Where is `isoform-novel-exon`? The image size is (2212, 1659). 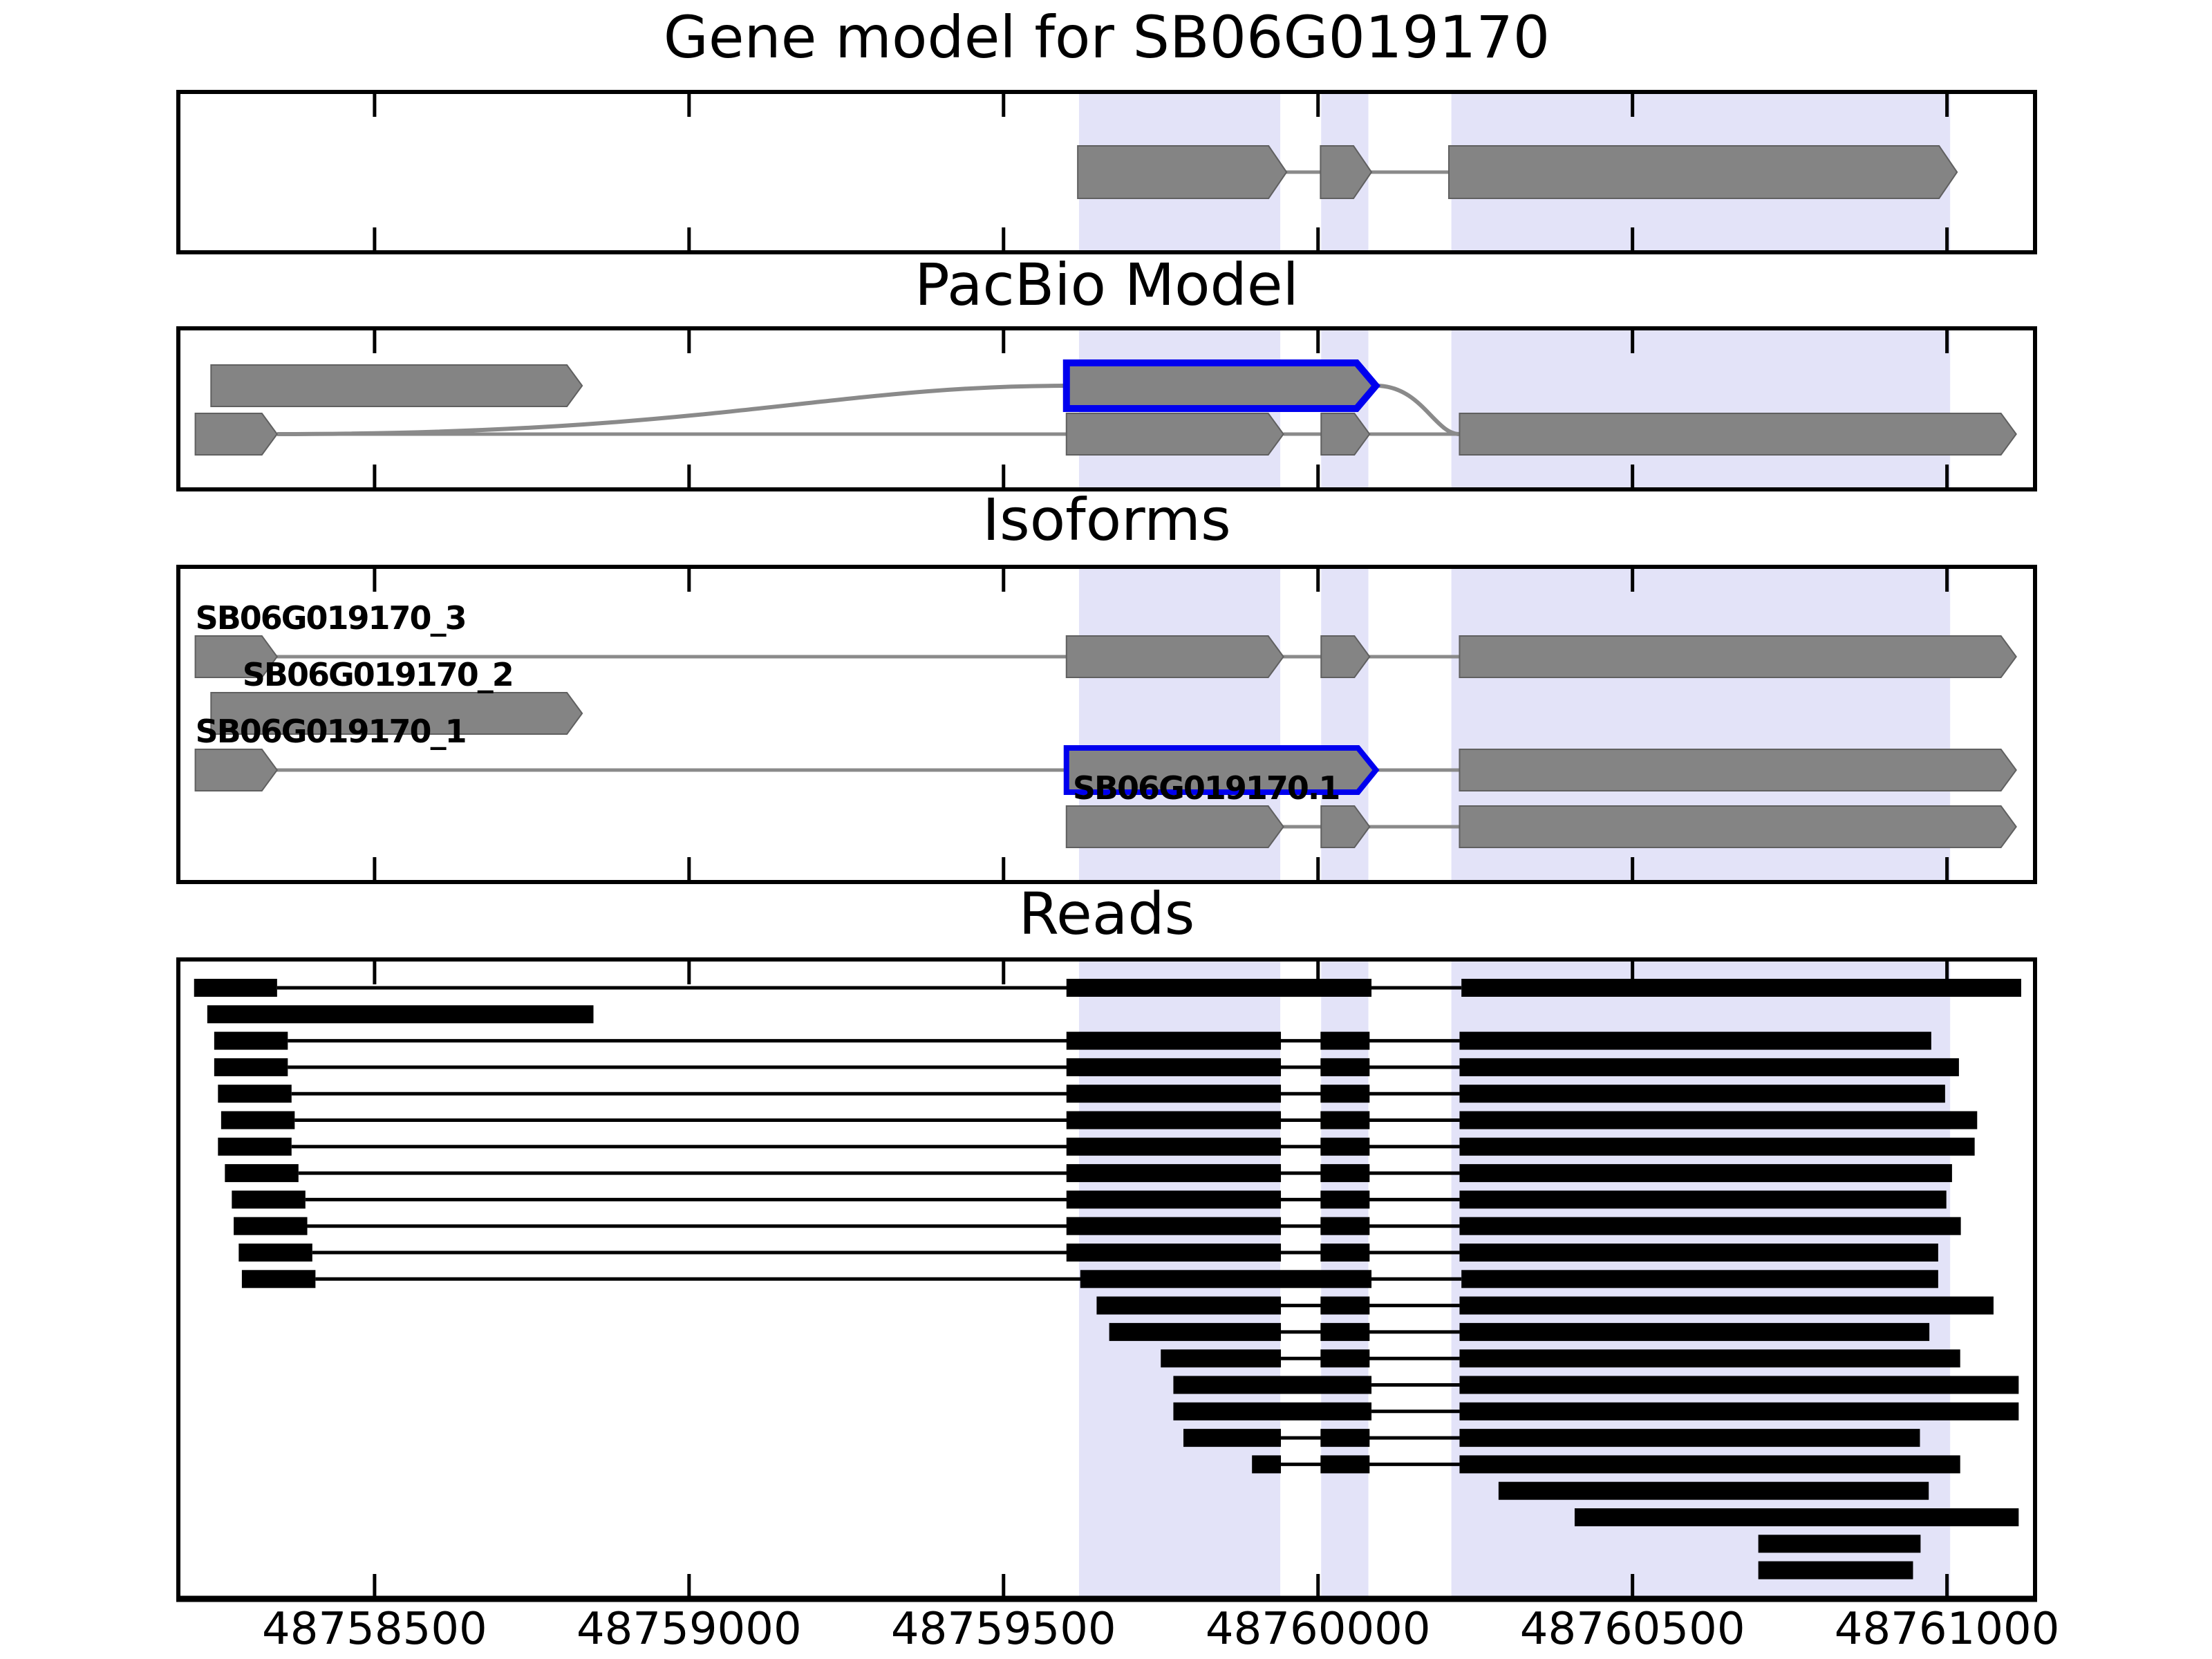 isoform-novel-exon is located at coordinates (1221, 770).